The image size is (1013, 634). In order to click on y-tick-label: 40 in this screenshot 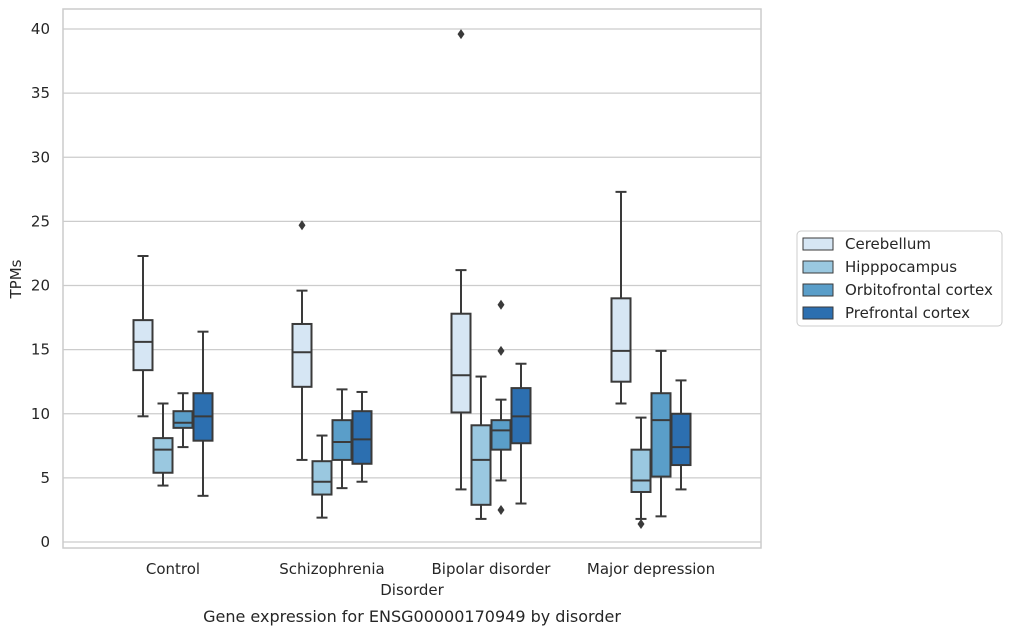, I will do `click(40, 29)`.